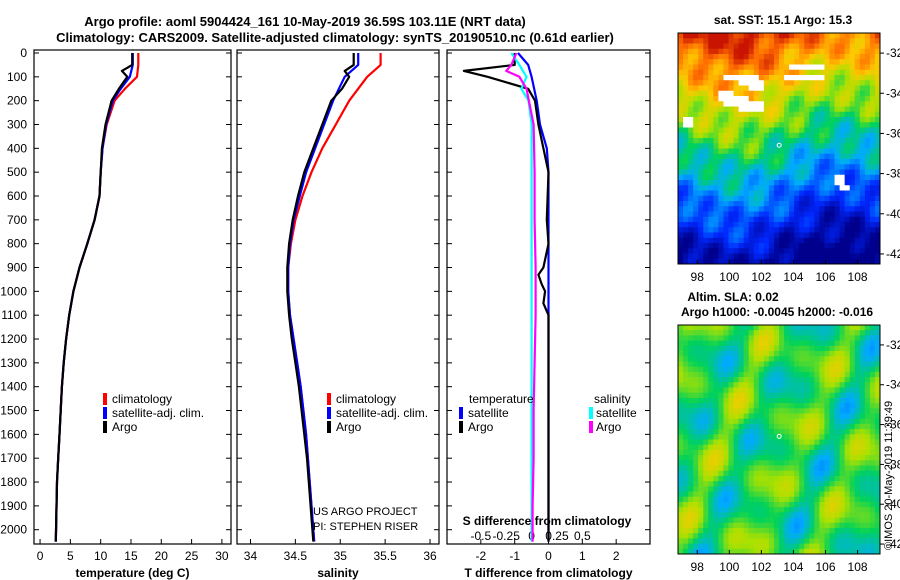 The image size is (900, 580). Describe the element at coordinates (548, 573) in the screenshot. I see `x-axis-label: T difference from climatology` at that location.